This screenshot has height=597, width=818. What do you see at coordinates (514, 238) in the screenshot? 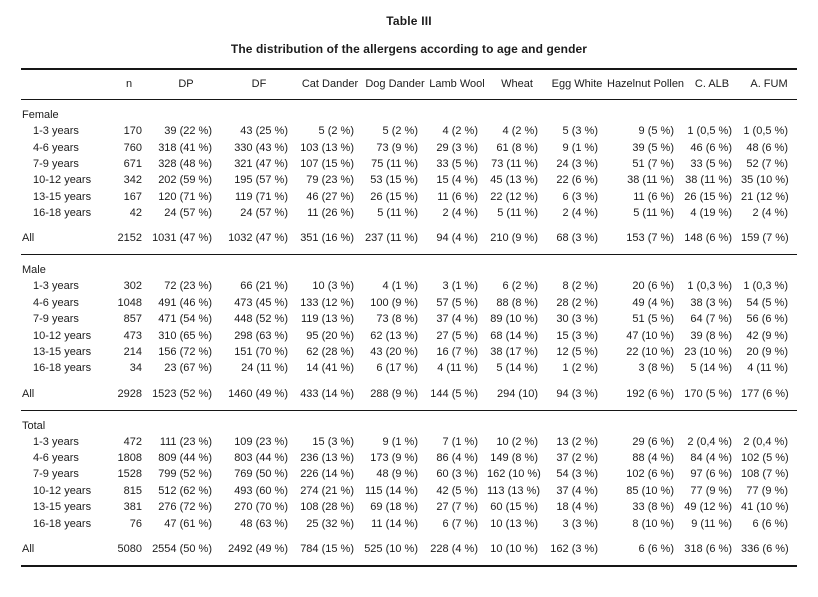
I see `cell-value: 210 (9 %)` at bounding box center [514, 238].